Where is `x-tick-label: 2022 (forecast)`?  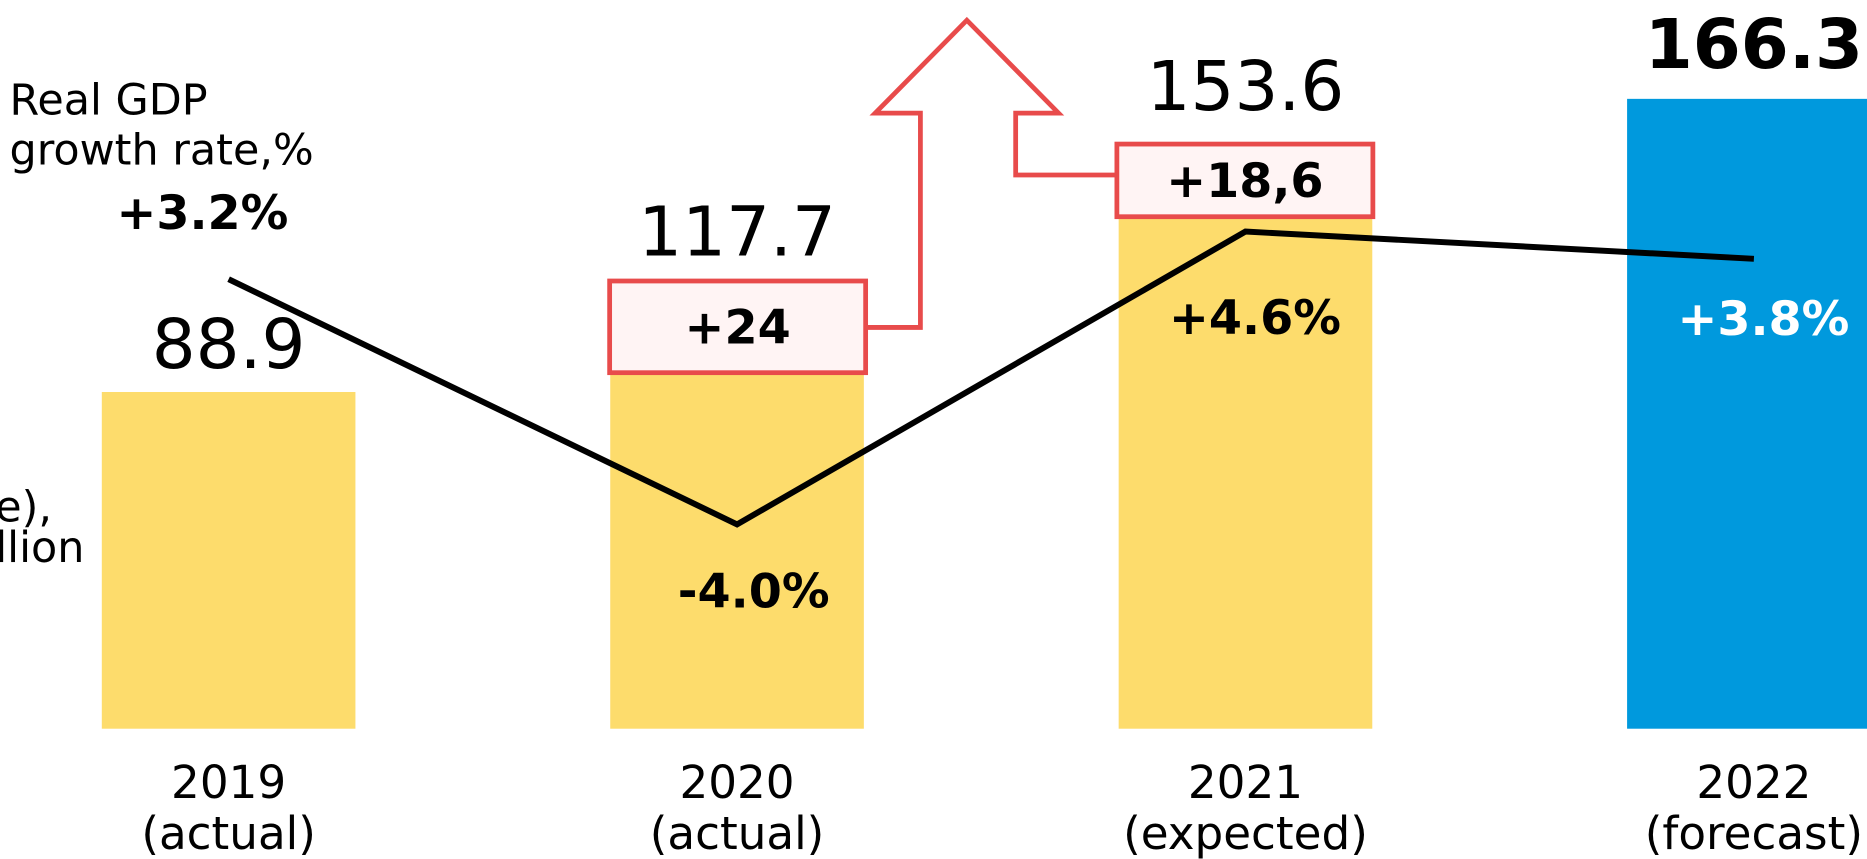
x-tick-label: 2022 (forecast) is located at coordinates (1754, 807).